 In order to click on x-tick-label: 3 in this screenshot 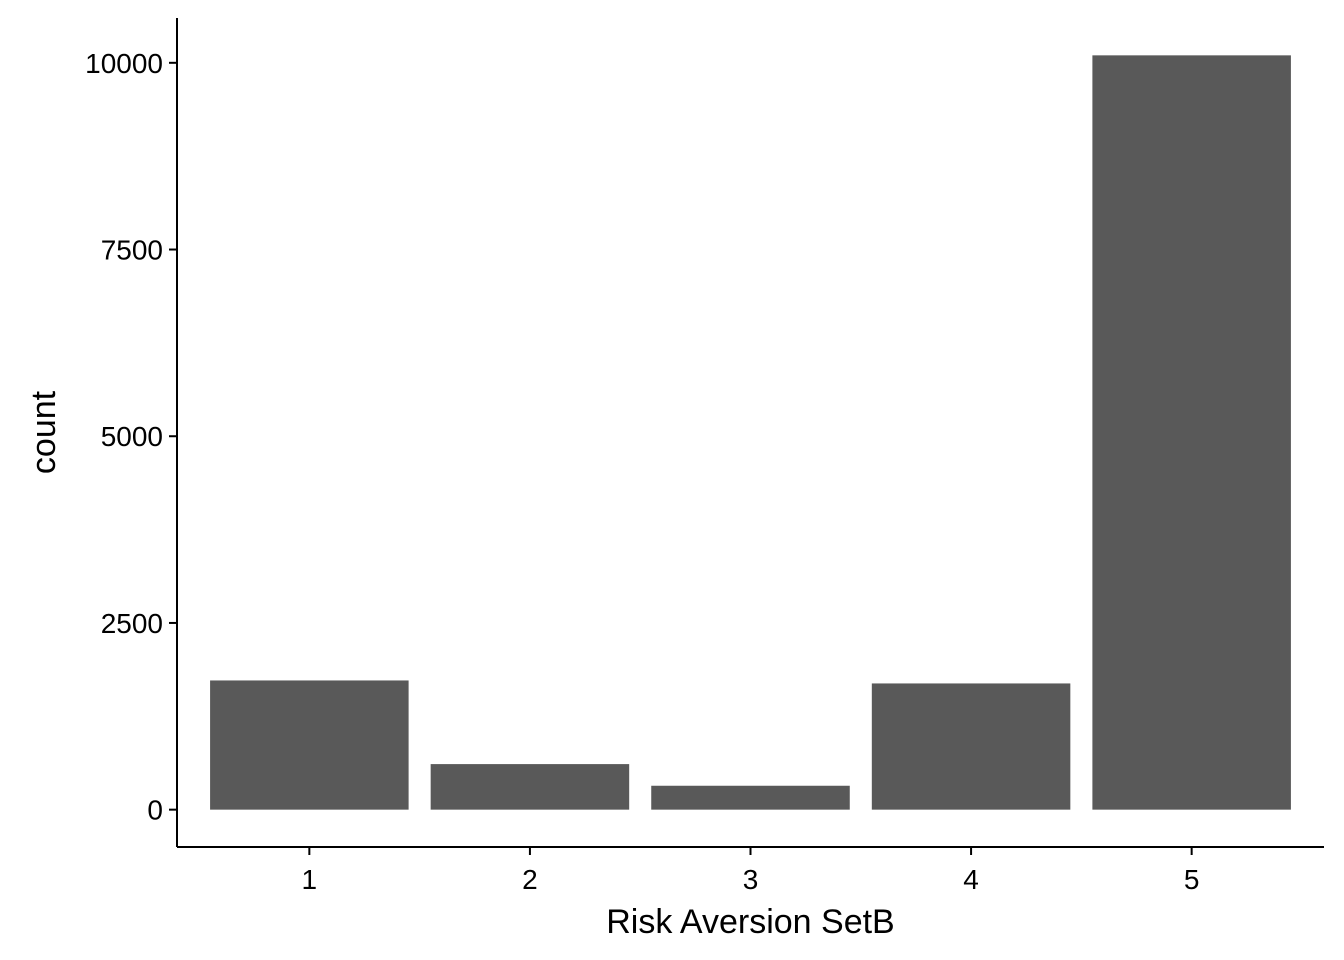, I will do `click(751, 879)`.